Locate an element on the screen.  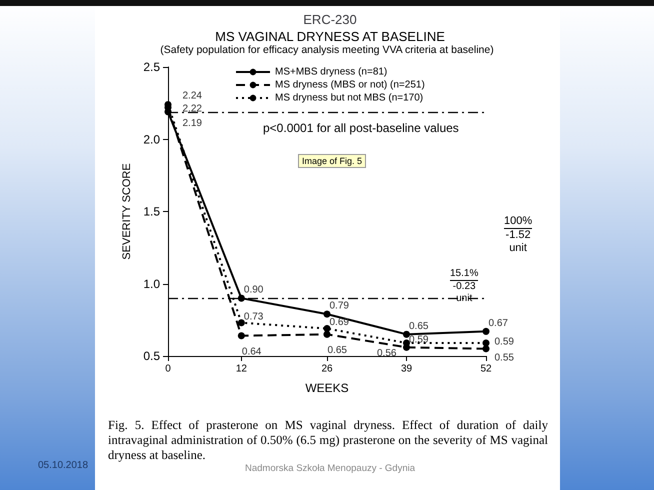
data-label: 0.79 is located at coordinates (340, 306).